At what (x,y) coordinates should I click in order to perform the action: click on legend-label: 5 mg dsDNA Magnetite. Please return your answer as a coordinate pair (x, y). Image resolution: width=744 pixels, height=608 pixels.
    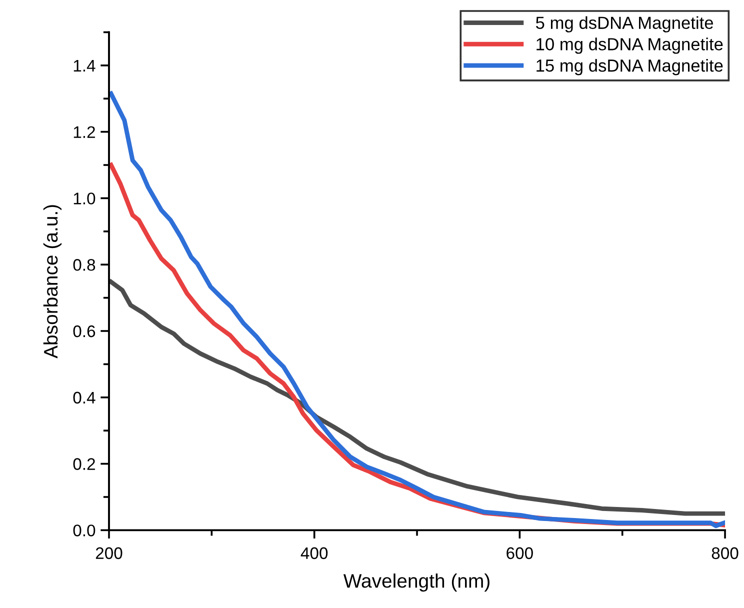
    Looking at the image, I should click on (625, 24).